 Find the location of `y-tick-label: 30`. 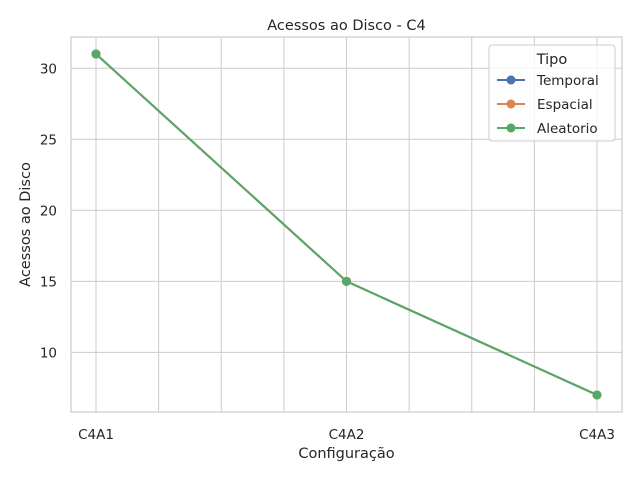

y-tick-label: 30 is located at coordinates (48, 69).